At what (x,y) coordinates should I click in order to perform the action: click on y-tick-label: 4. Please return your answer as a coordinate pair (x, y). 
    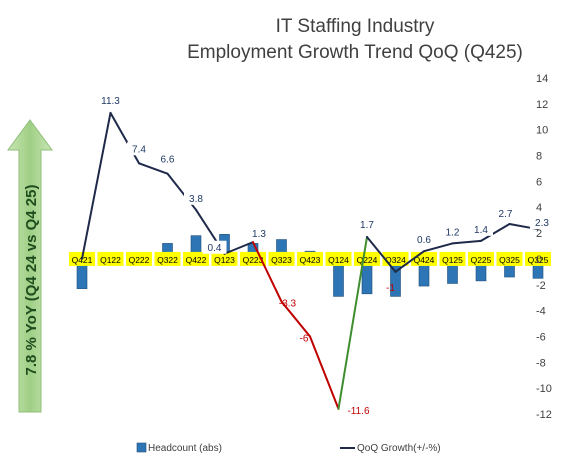
    Looking at the image, I should click on (539, 208).